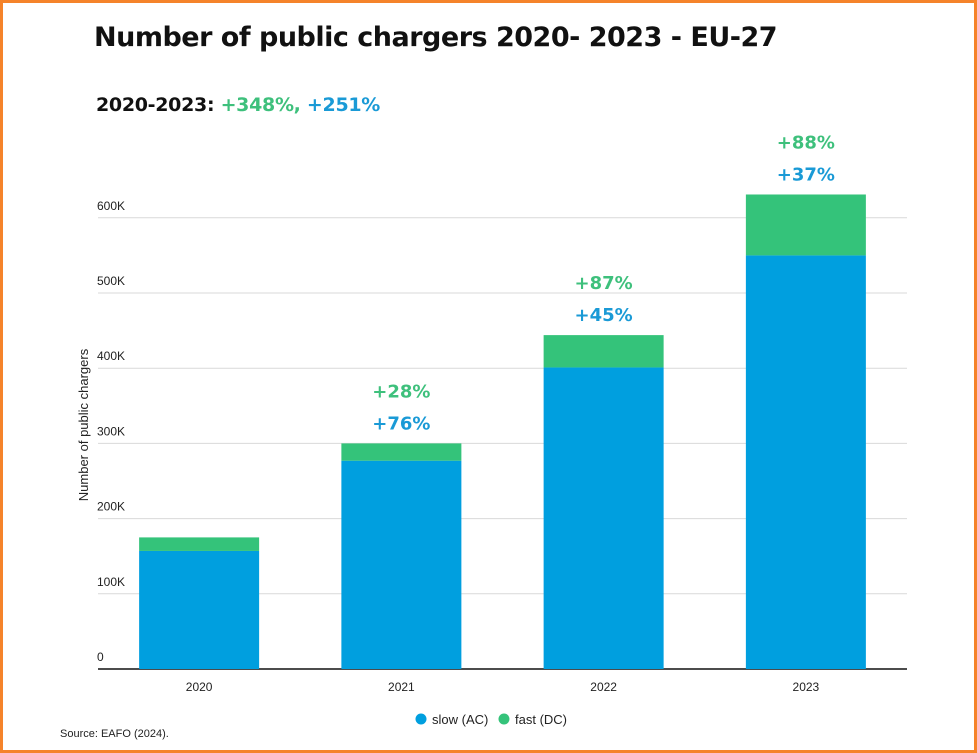 This screenshot has height=753, width=977. I want to click on bar-fast-2023, so click(805, 225).